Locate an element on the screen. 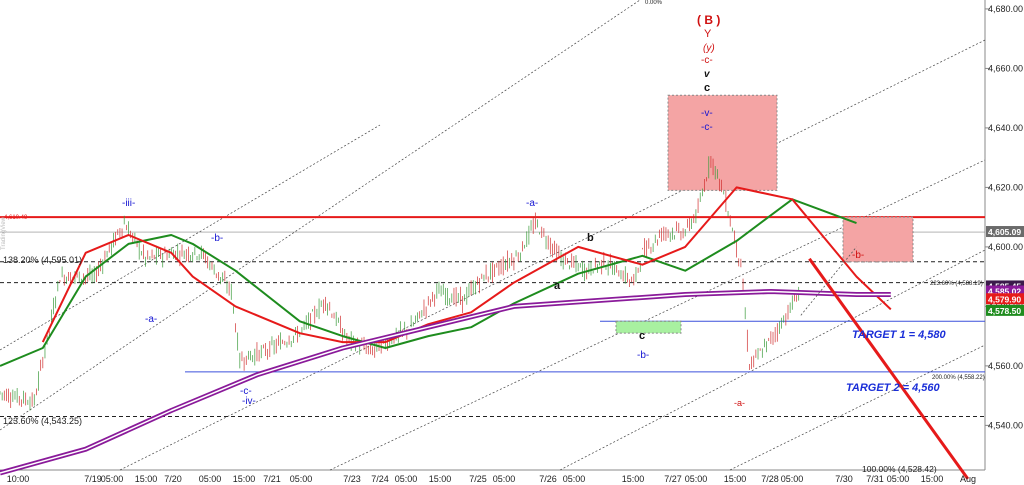  wave-Y-label: Y is located at coordinates (708, 34).